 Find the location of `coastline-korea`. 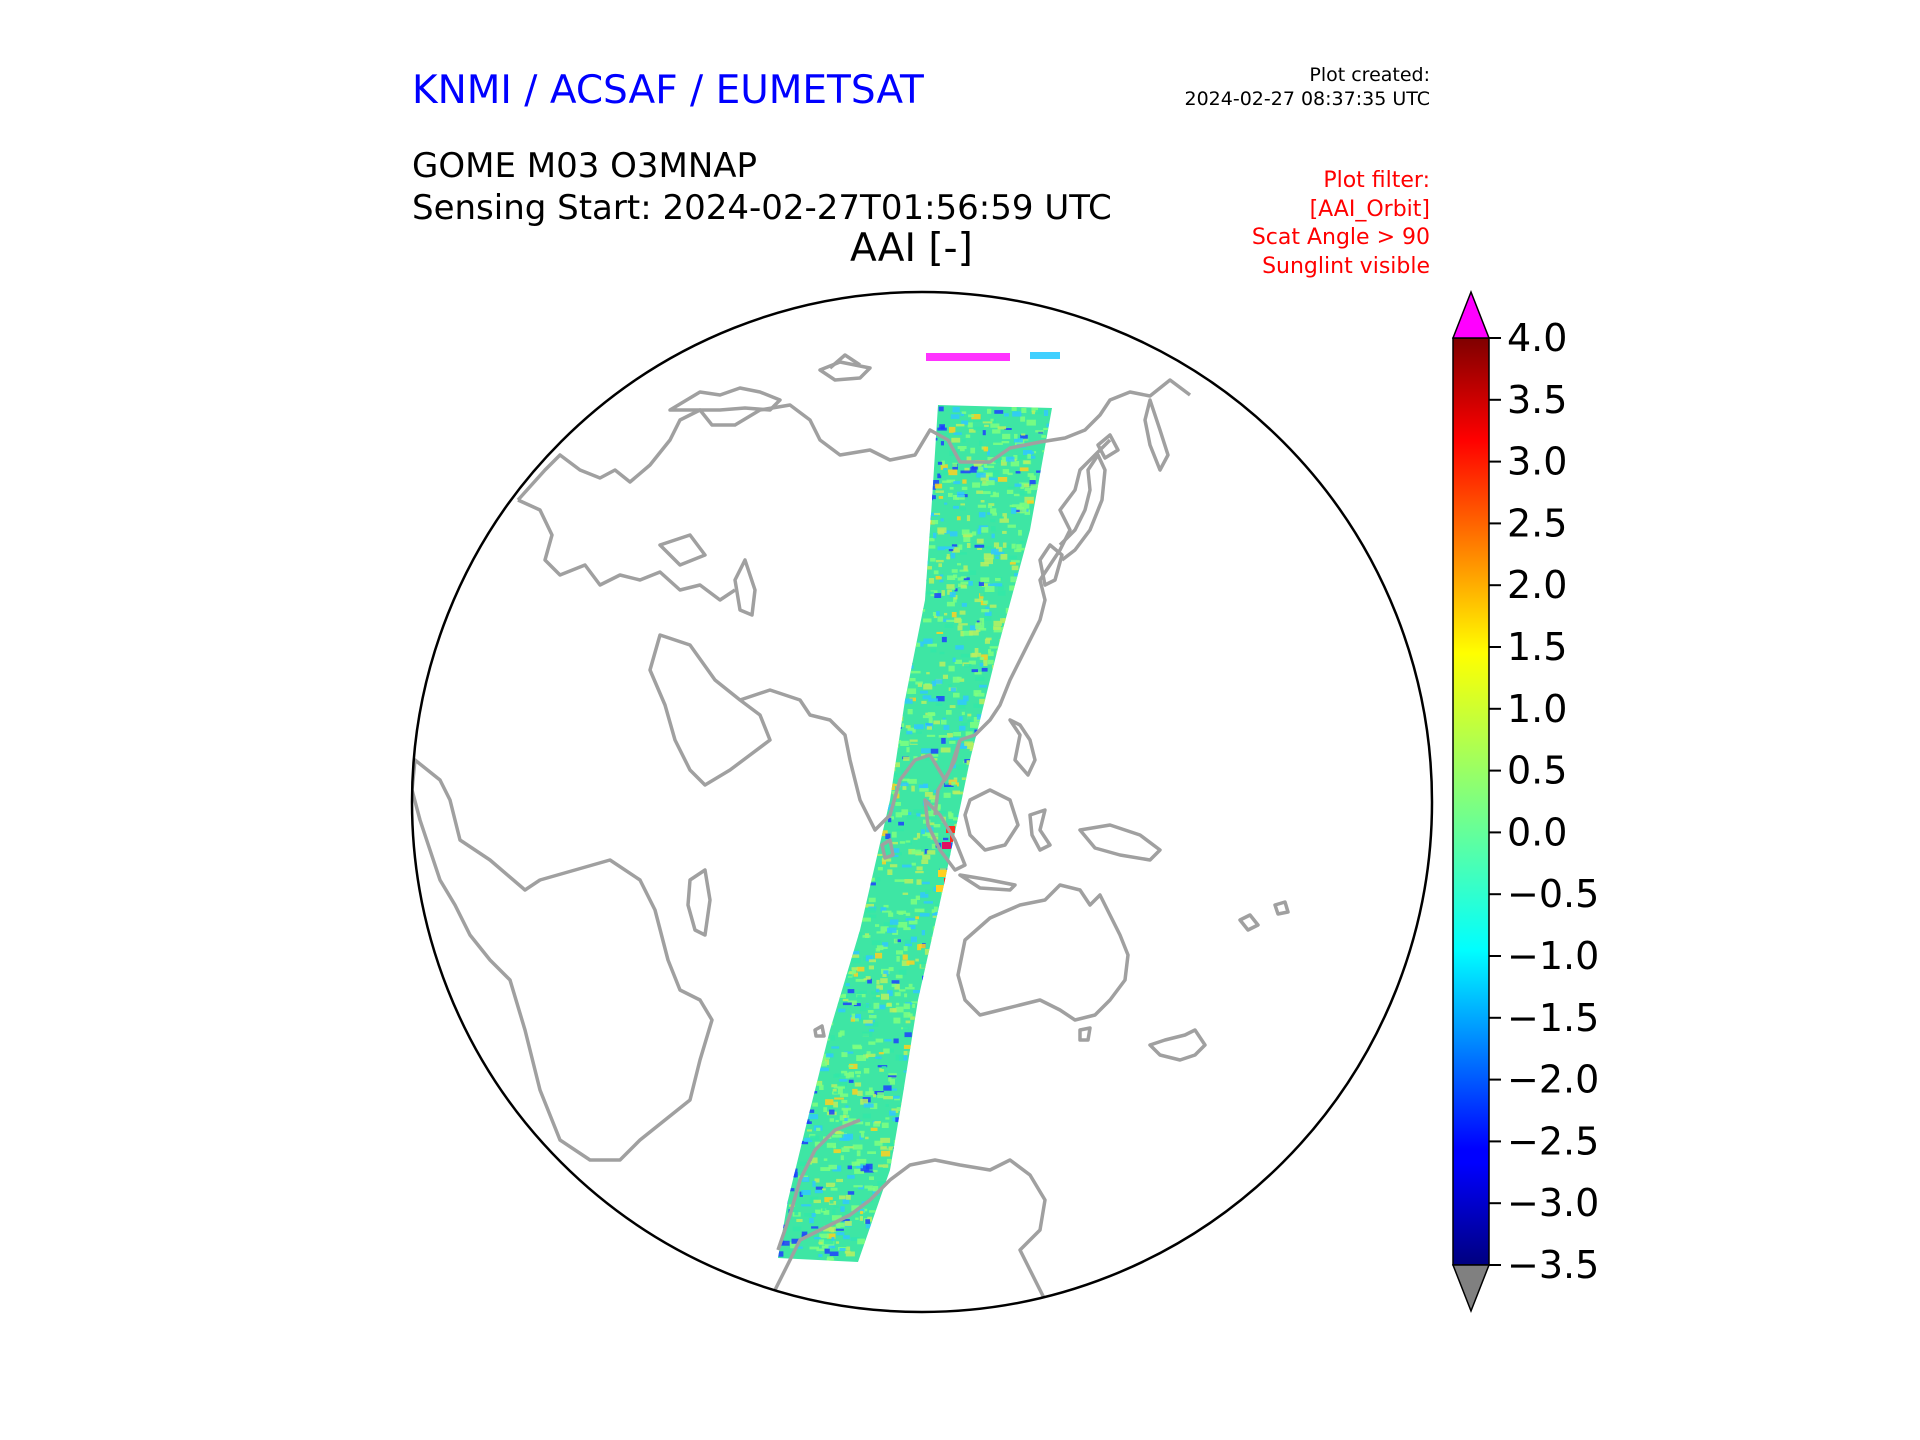

coastline-korea is located at coordinates (1051, 565).